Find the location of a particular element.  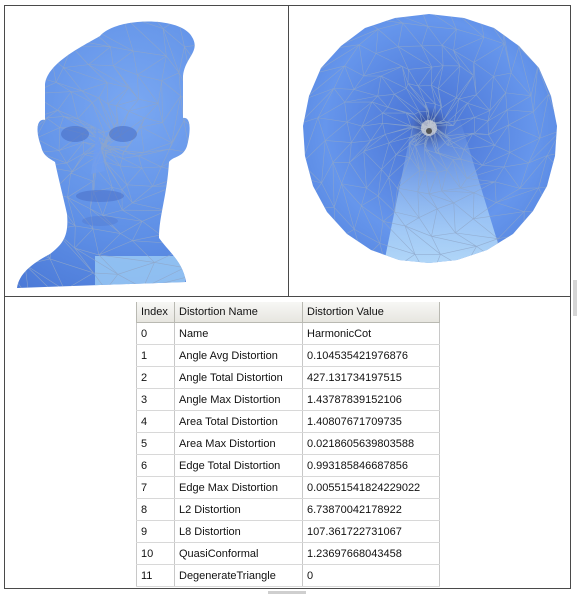

cell-name: Angle Max Distortion is located at coordinates (238, 399).